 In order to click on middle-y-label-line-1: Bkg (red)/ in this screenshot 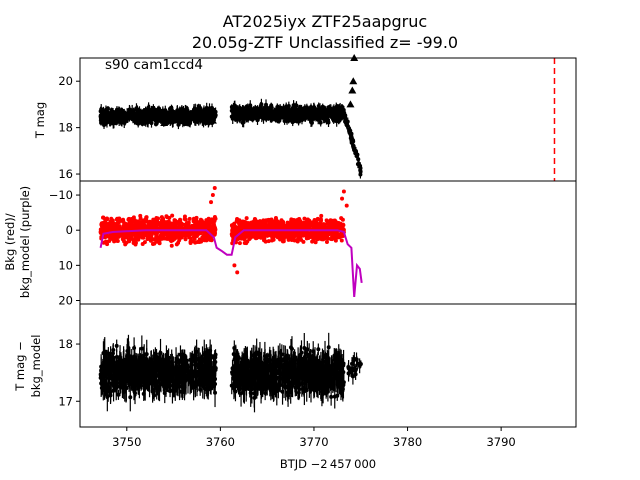, I will do `click(10, 241)`.